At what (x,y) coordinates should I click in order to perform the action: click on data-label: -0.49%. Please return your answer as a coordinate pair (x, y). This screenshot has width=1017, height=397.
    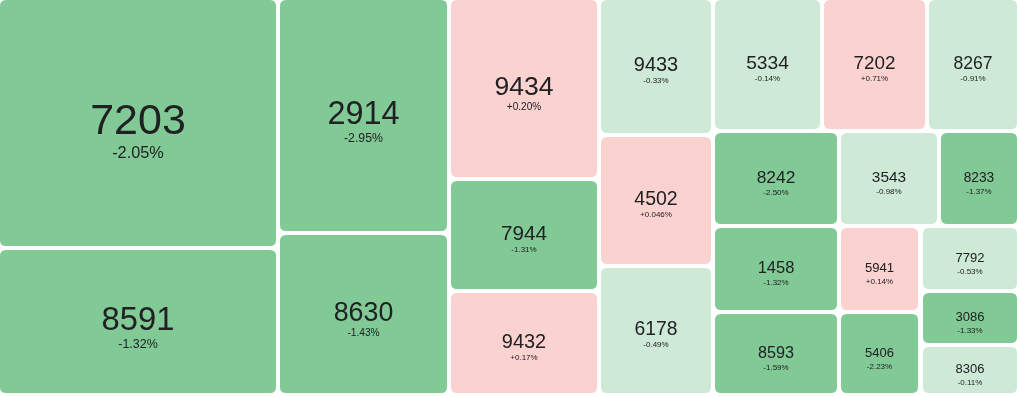
    Looking at the image, I should click on (656, 345).